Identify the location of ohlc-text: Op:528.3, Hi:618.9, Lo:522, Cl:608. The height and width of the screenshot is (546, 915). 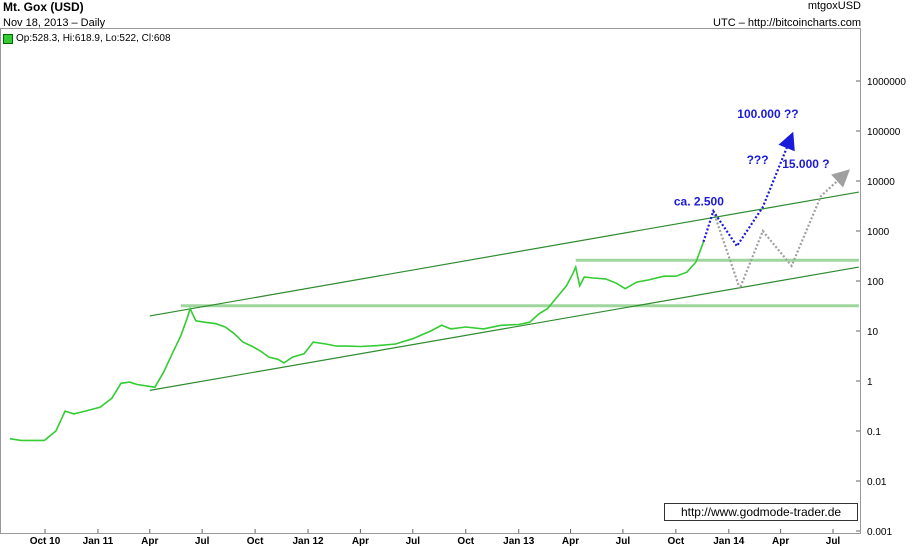
(93, 38).